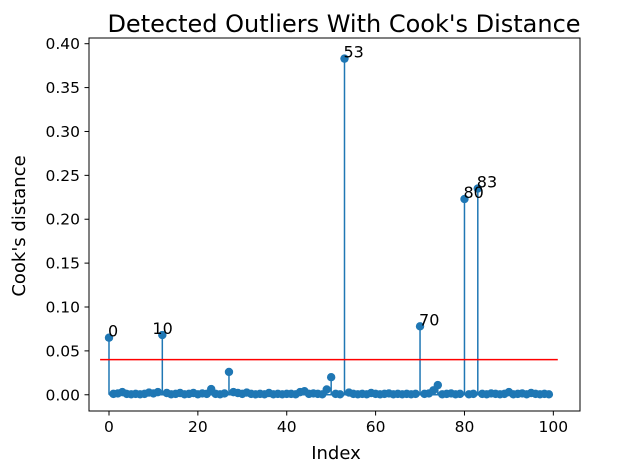 The height and width of the screenshot is (474, 620). I want to click on y-tick-label: 0.30, so click(62, 132).